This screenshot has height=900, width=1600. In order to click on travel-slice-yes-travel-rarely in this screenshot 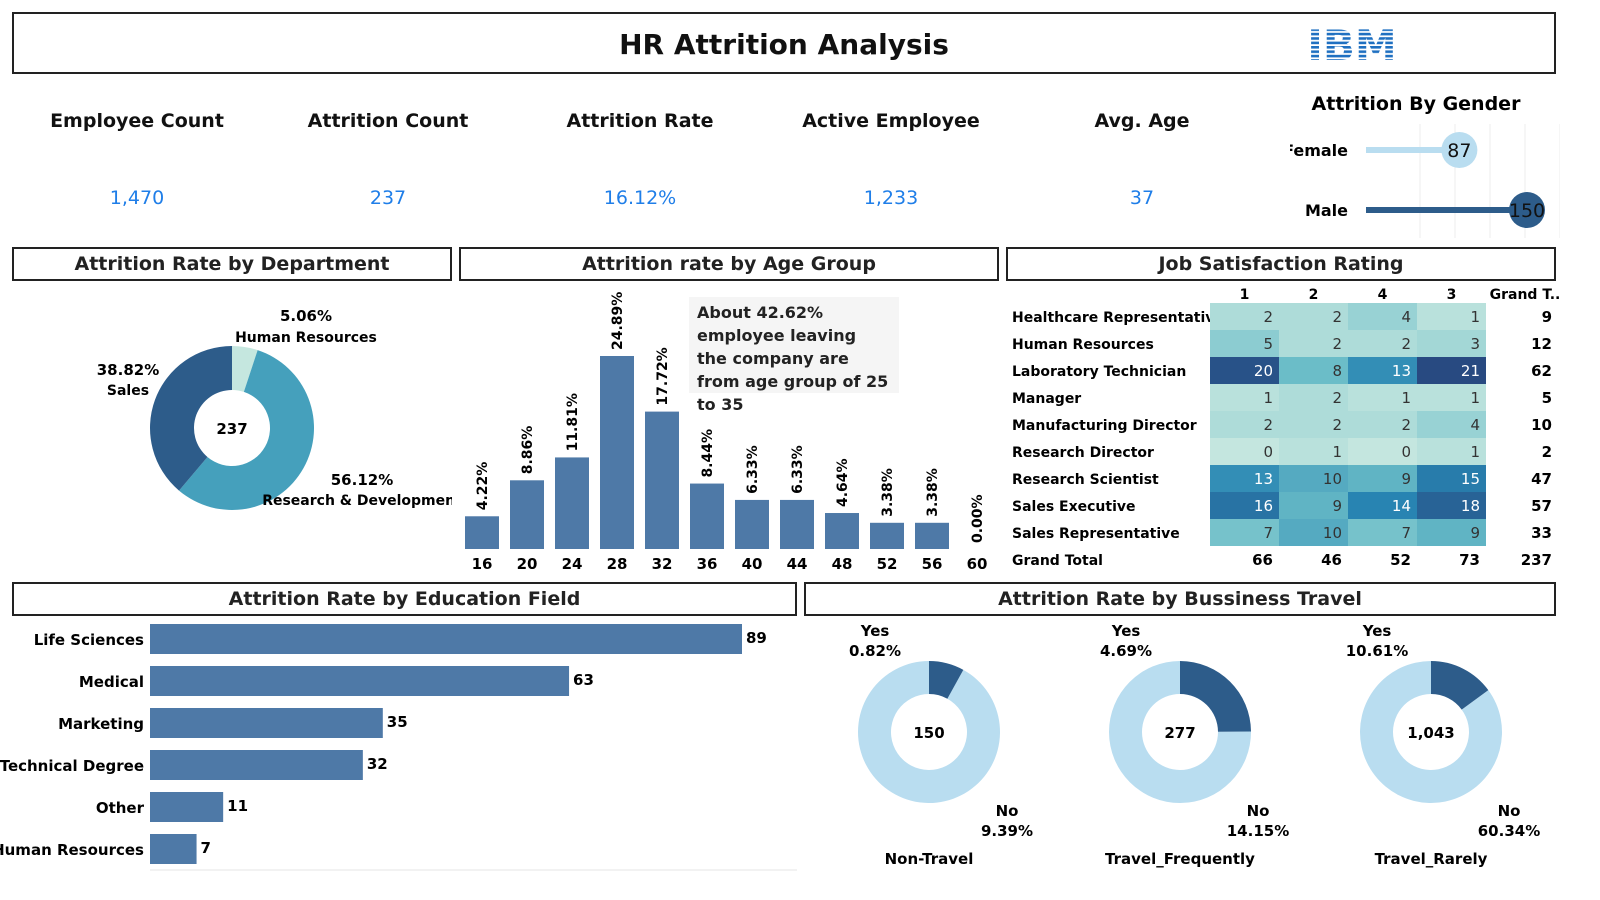, I will do `click(1460, 685)`.